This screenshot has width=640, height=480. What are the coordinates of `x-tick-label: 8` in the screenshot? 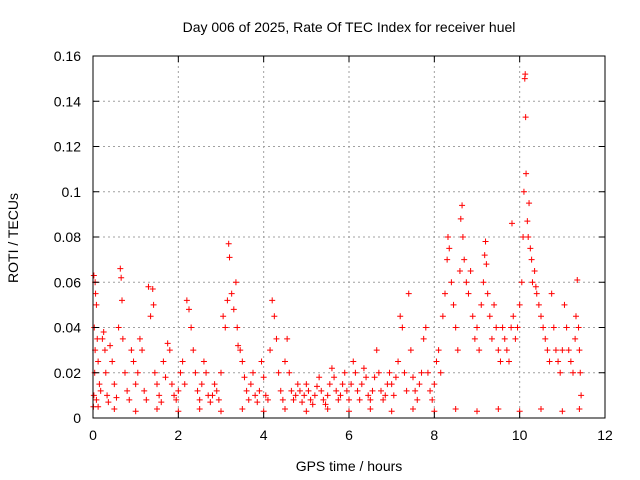 It's located at (434, 435).